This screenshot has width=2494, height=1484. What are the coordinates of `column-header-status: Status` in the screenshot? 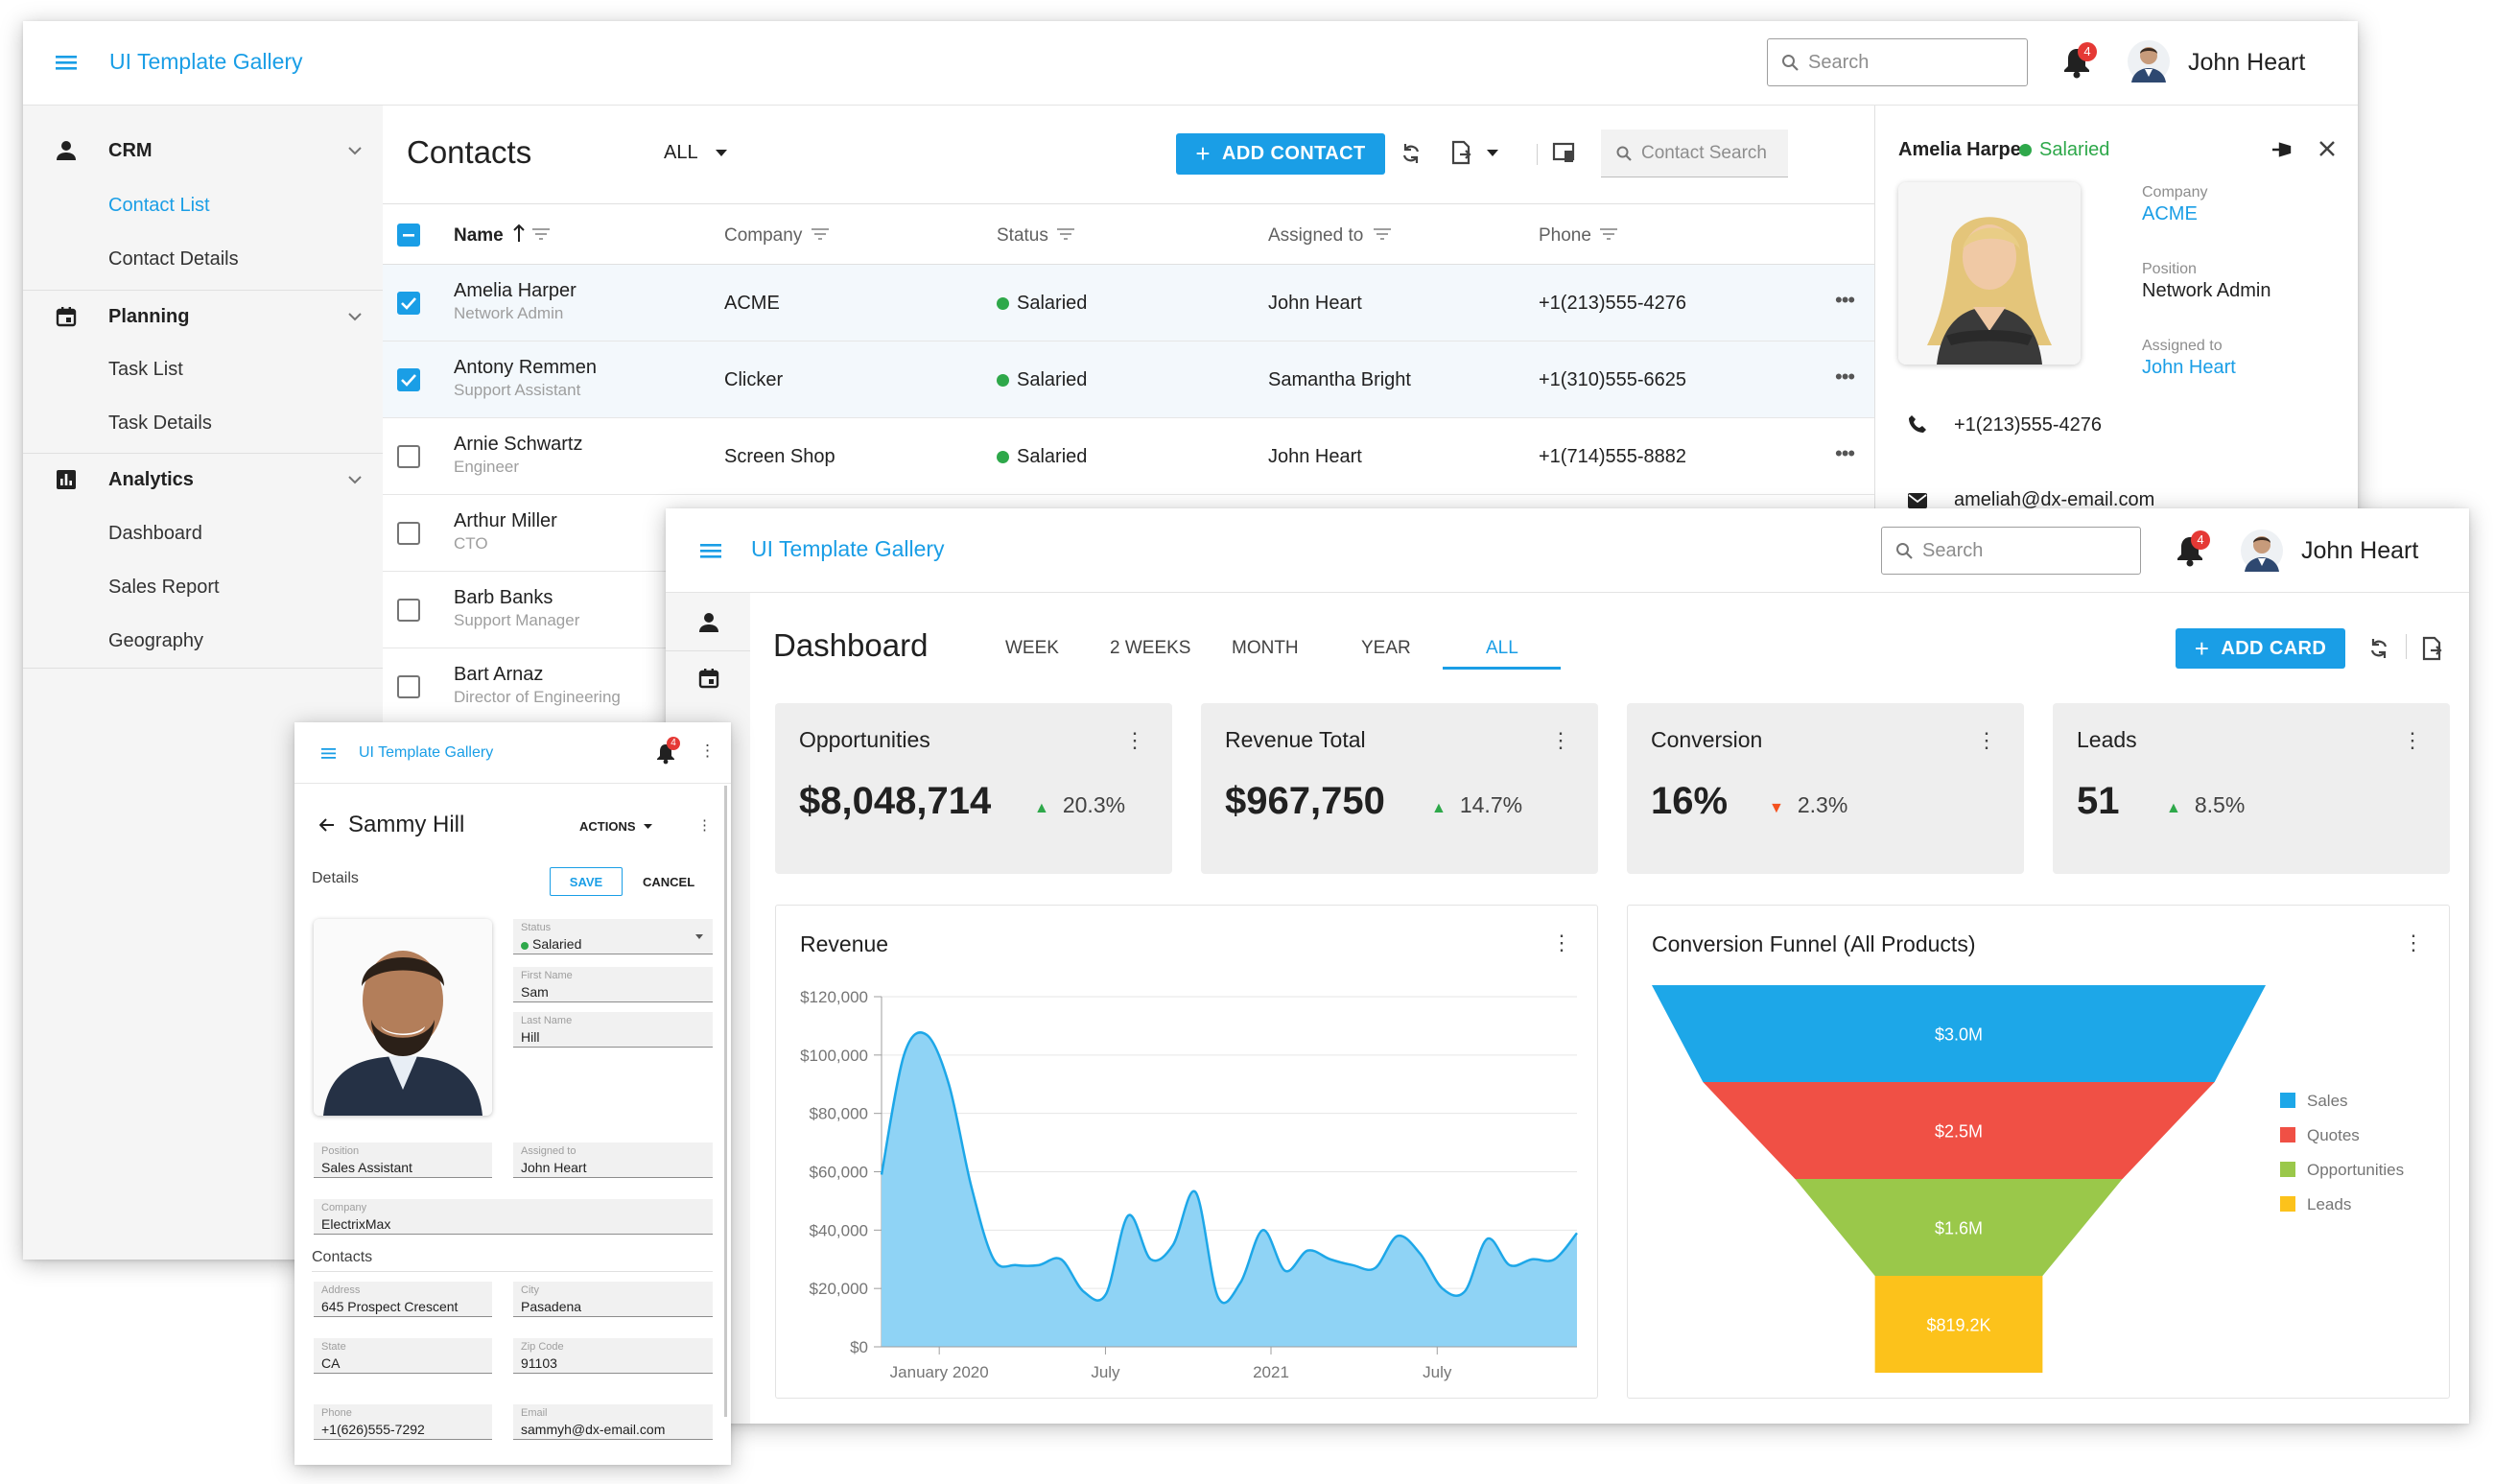 It's located at (1022, 236).